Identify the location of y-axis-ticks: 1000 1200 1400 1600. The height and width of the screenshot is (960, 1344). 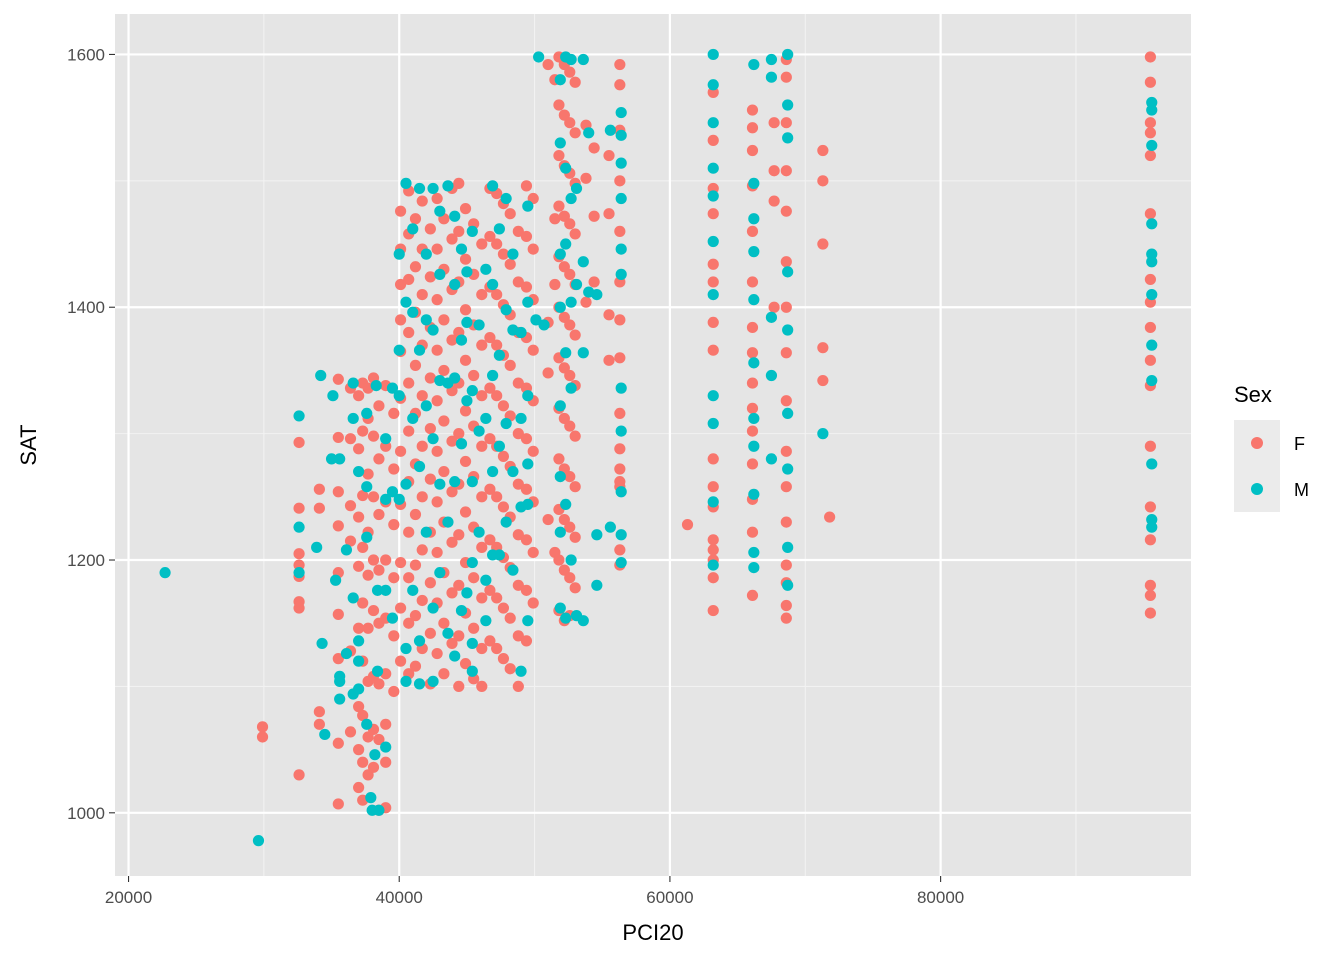
(91, 434).